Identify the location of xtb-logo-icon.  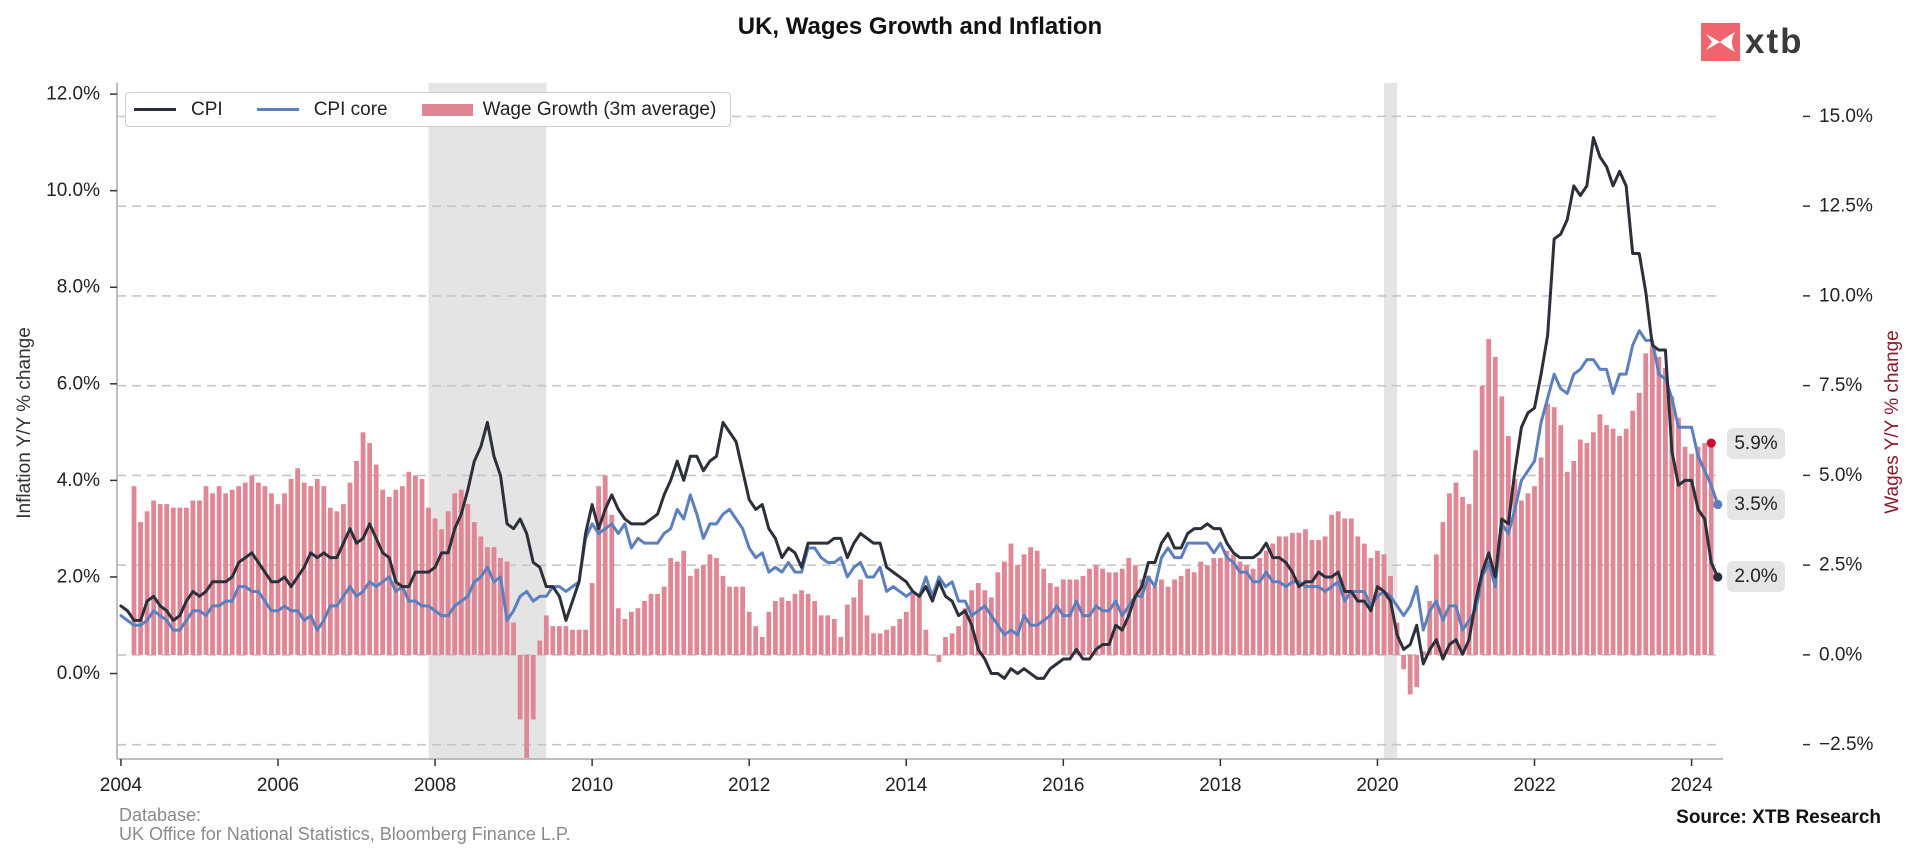
(1720, 42).